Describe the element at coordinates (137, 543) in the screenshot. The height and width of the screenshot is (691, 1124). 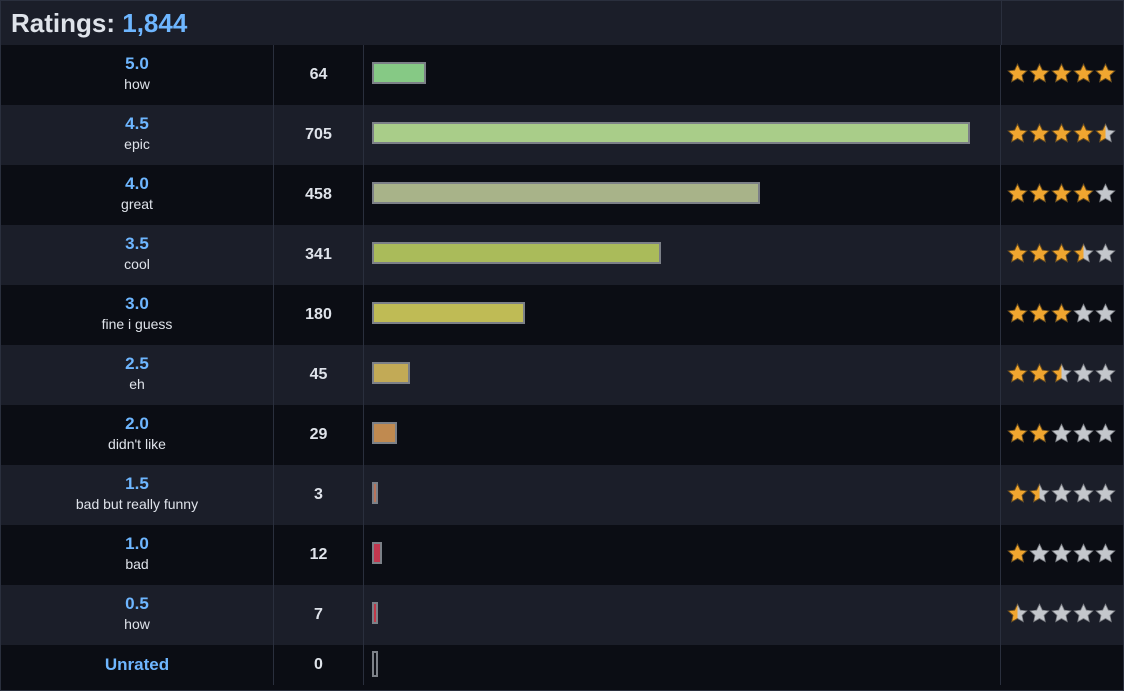
I see `rating-score: 1.0` at that location.